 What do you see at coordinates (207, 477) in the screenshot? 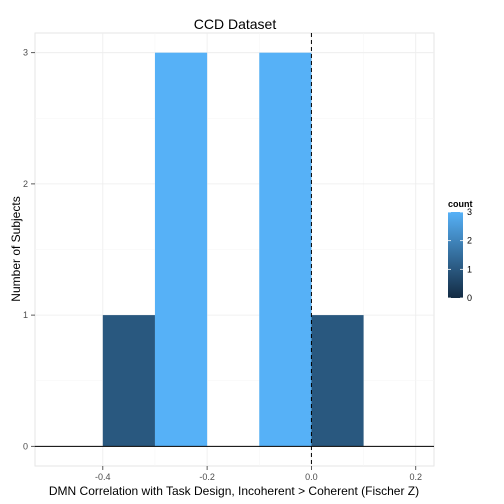
I see `x-tick-label: -0.2` at bounding box center [207, 477].